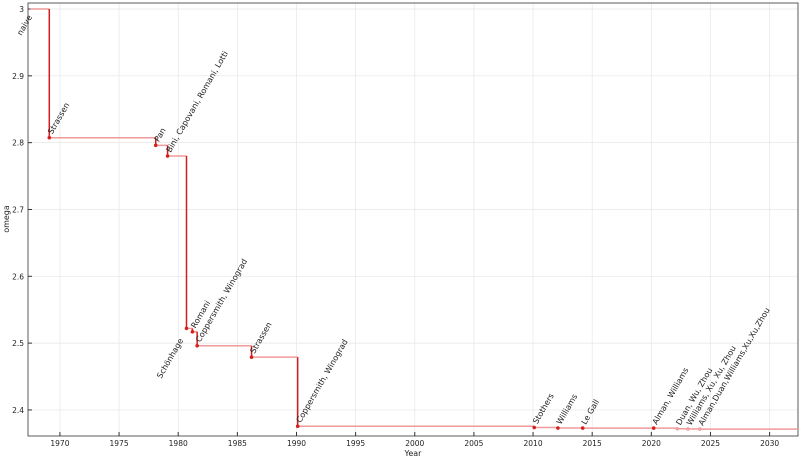  I want to click on y-axis-label: omega, so click(6, 219).